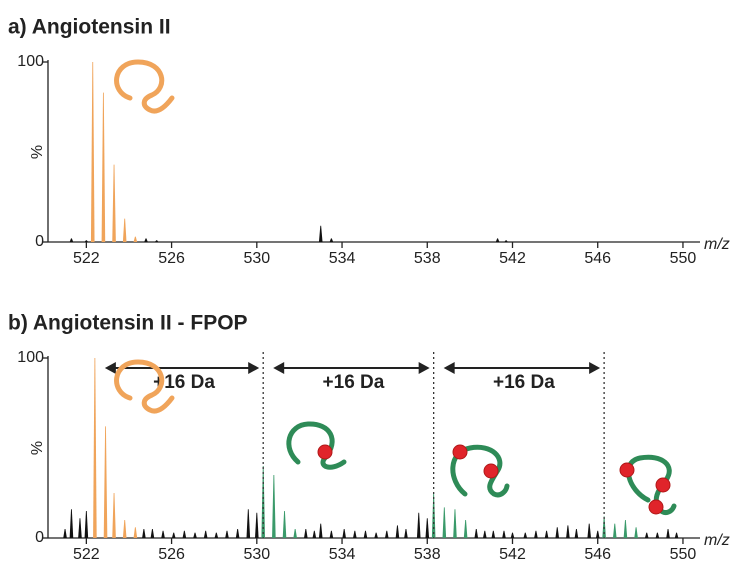 The width and height of the screenshot is (739, 562). I want to click on oxidation-dots, so click(494, 479).